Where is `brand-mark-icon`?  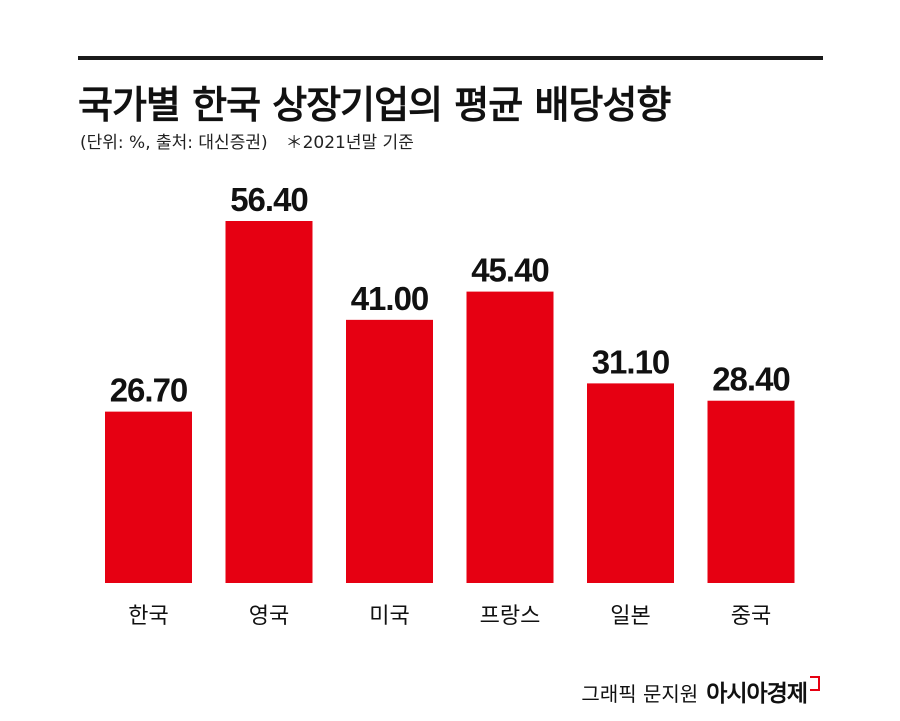 brand-mark-icon is located at coordinates (815, 683).